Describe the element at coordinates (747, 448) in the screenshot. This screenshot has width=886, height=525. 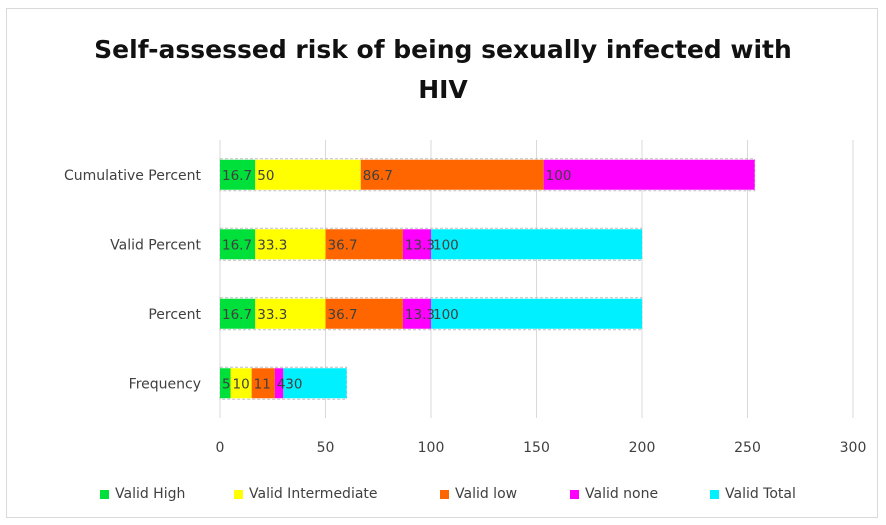
I see `x-tick-label: 250` at that location.